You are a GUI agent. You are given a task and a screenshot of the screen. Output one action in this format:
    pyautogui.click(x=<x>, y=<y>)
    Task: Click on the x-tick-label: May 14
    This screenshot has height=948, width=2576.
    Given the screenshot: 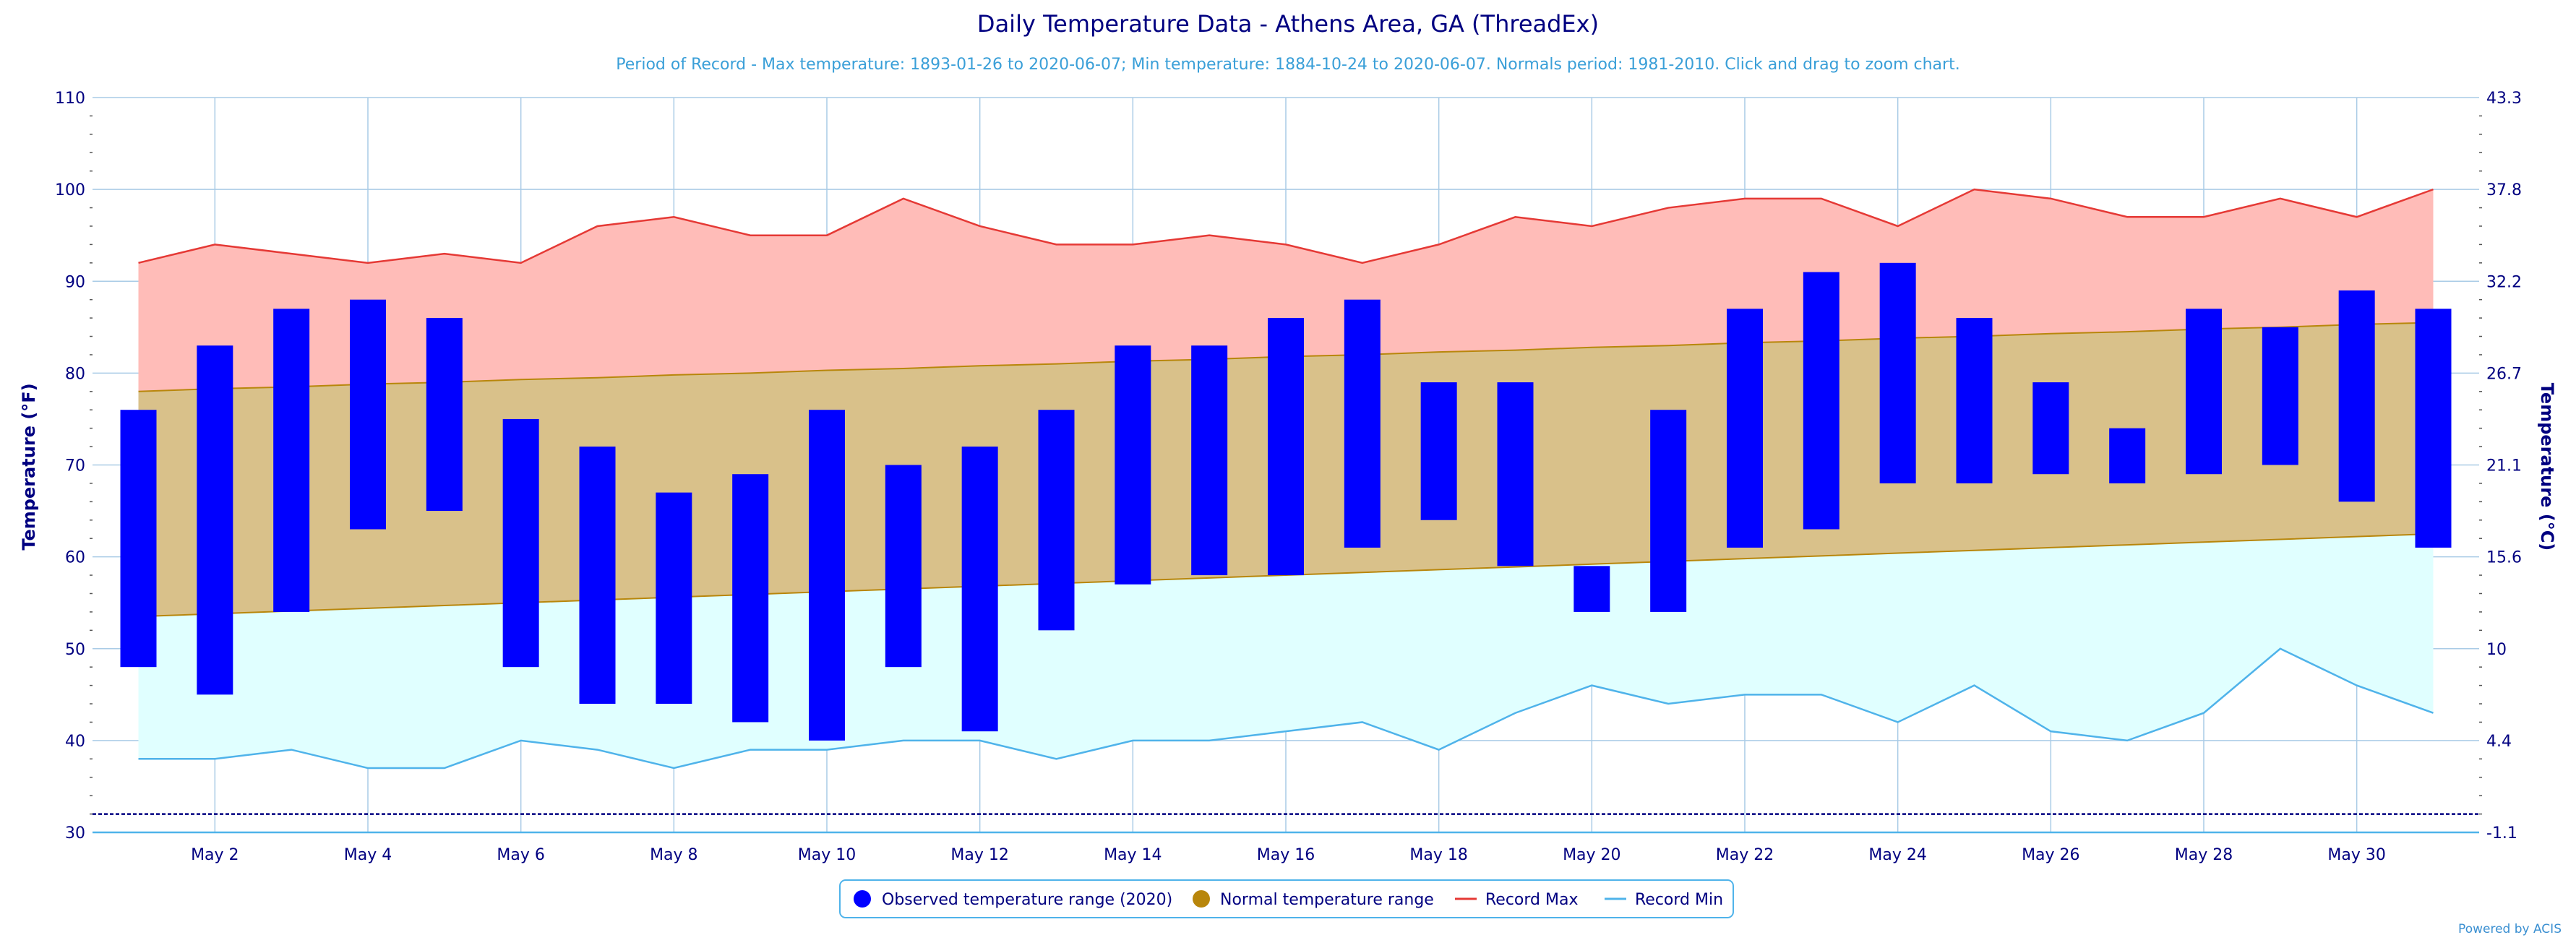 What is the action you would take?
    pyautogui.click(x=1133, y=855)
    